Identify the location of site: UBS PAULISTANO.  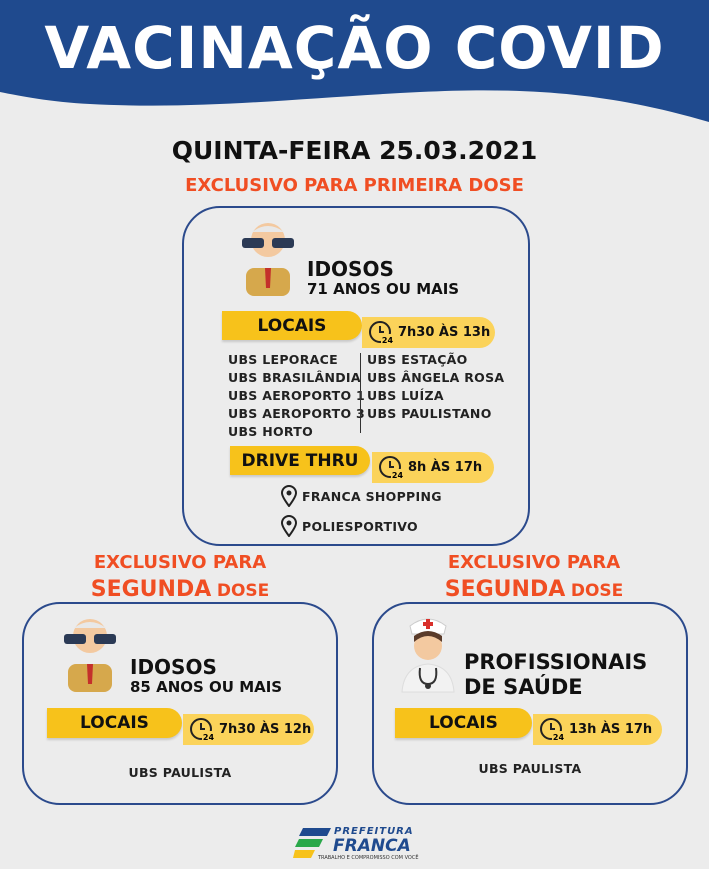
(429, 413).